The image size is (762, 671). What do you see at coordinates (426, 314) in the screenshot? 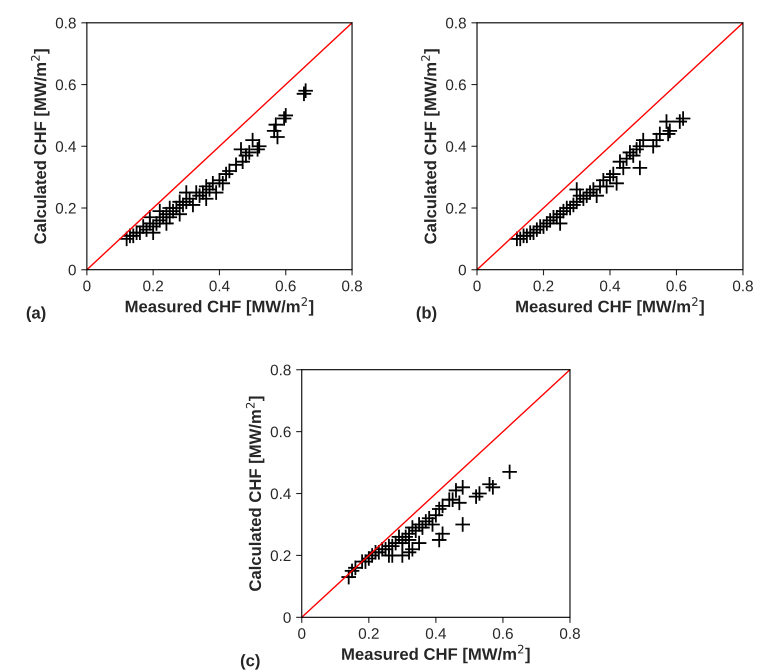
I see `text: (b)` at bounding box center [426, 314].